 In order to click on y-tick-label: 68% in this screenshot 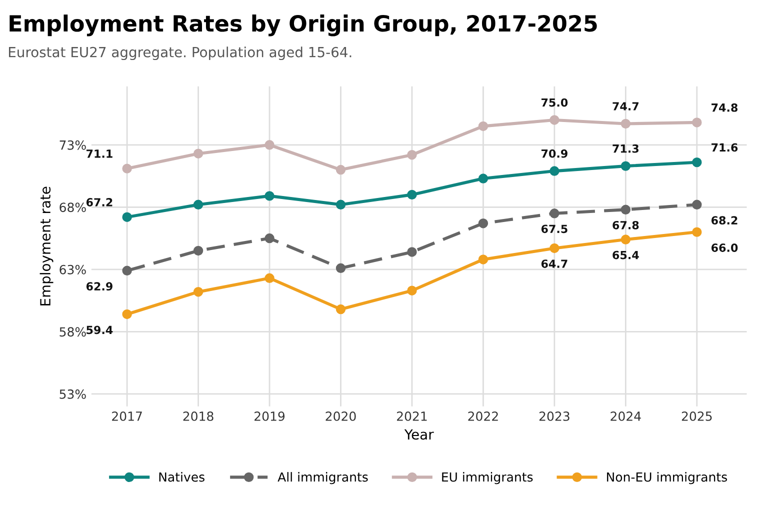, I will do `click(73, 207)`.